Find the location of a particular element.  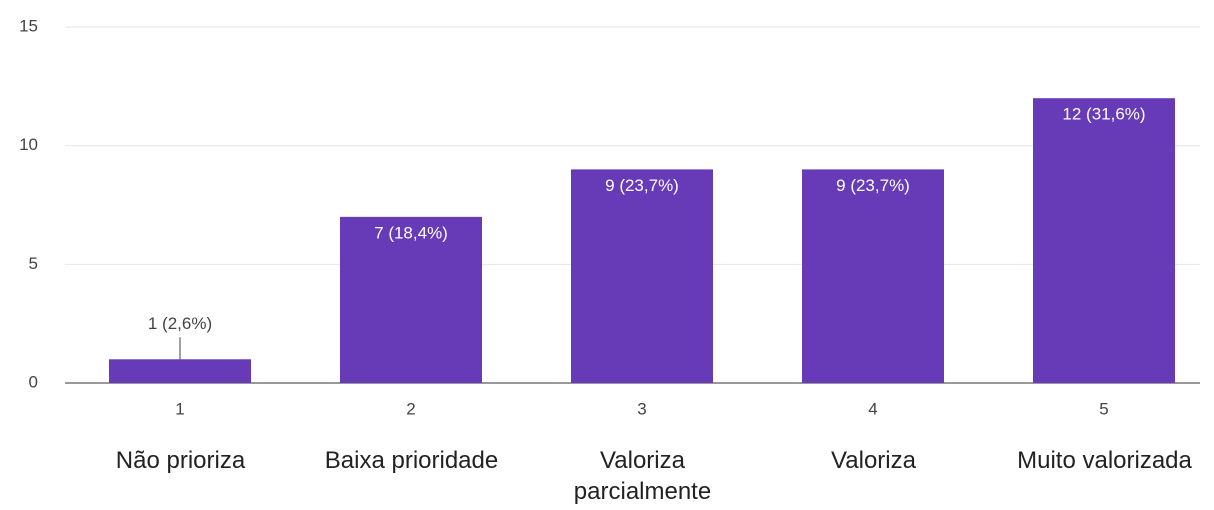

x-tick-label: 4 is located at coordinates (872, 408).